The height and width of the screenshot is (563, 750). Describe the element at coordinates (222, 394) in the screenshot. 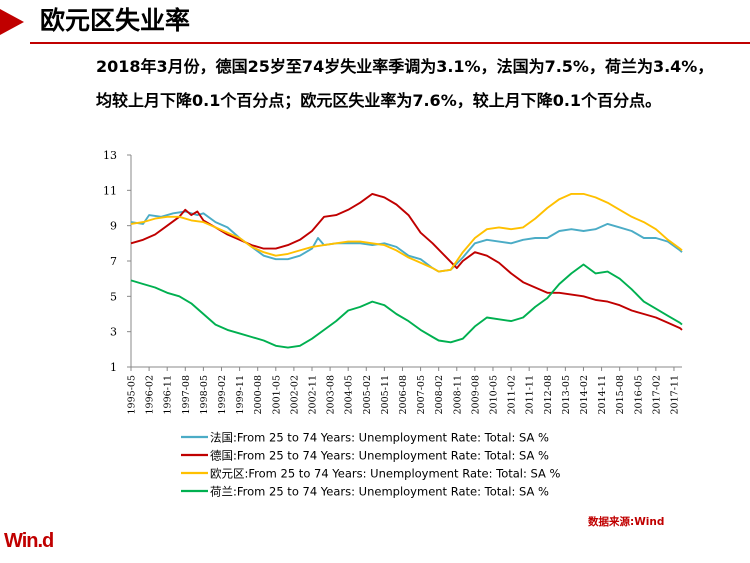

I see `x-tick-label: 1999-02` at that location.